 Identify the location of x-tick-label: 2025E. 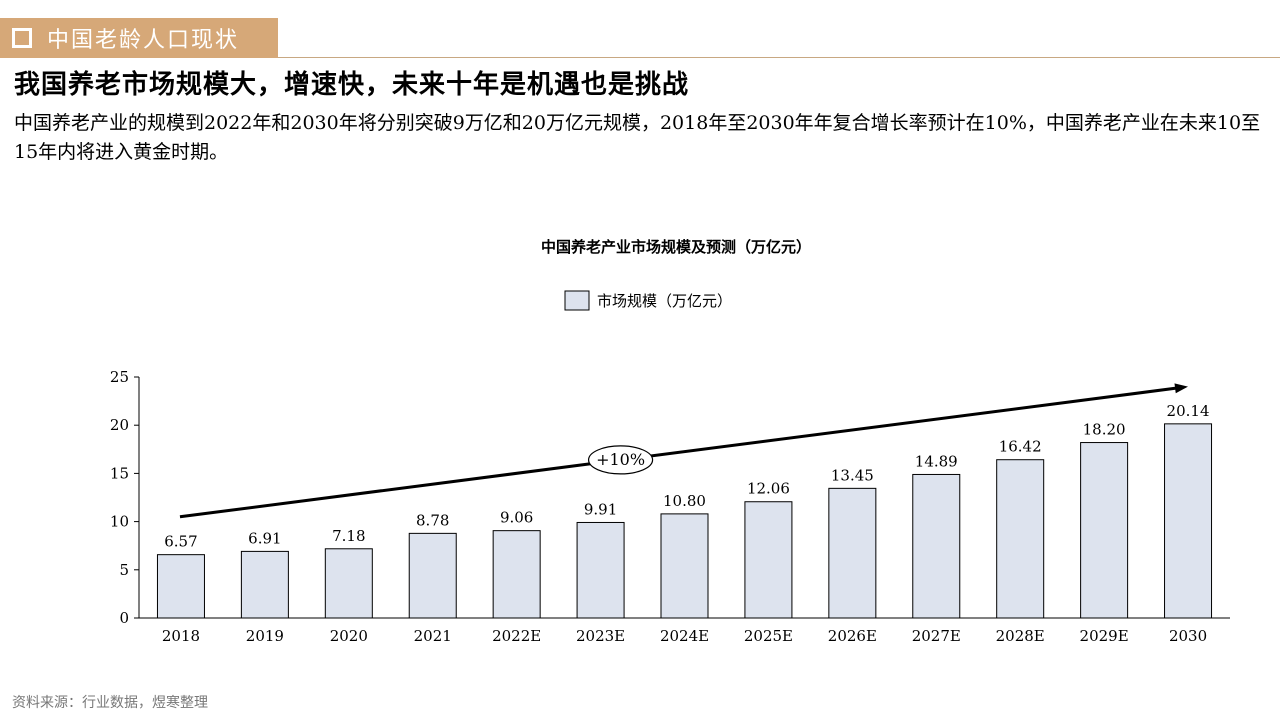
(768, 636).